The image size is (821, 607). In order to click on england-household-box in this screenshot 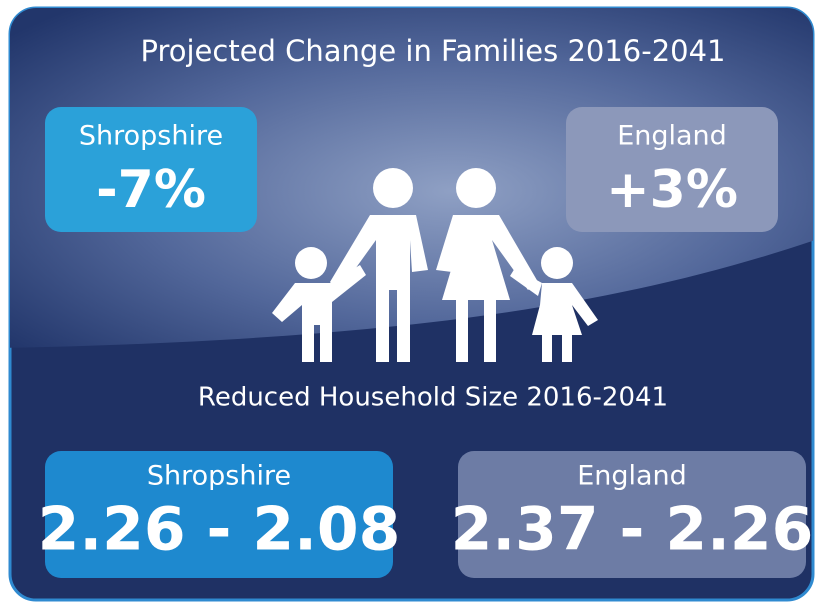, I will do `click(632, 514)`.